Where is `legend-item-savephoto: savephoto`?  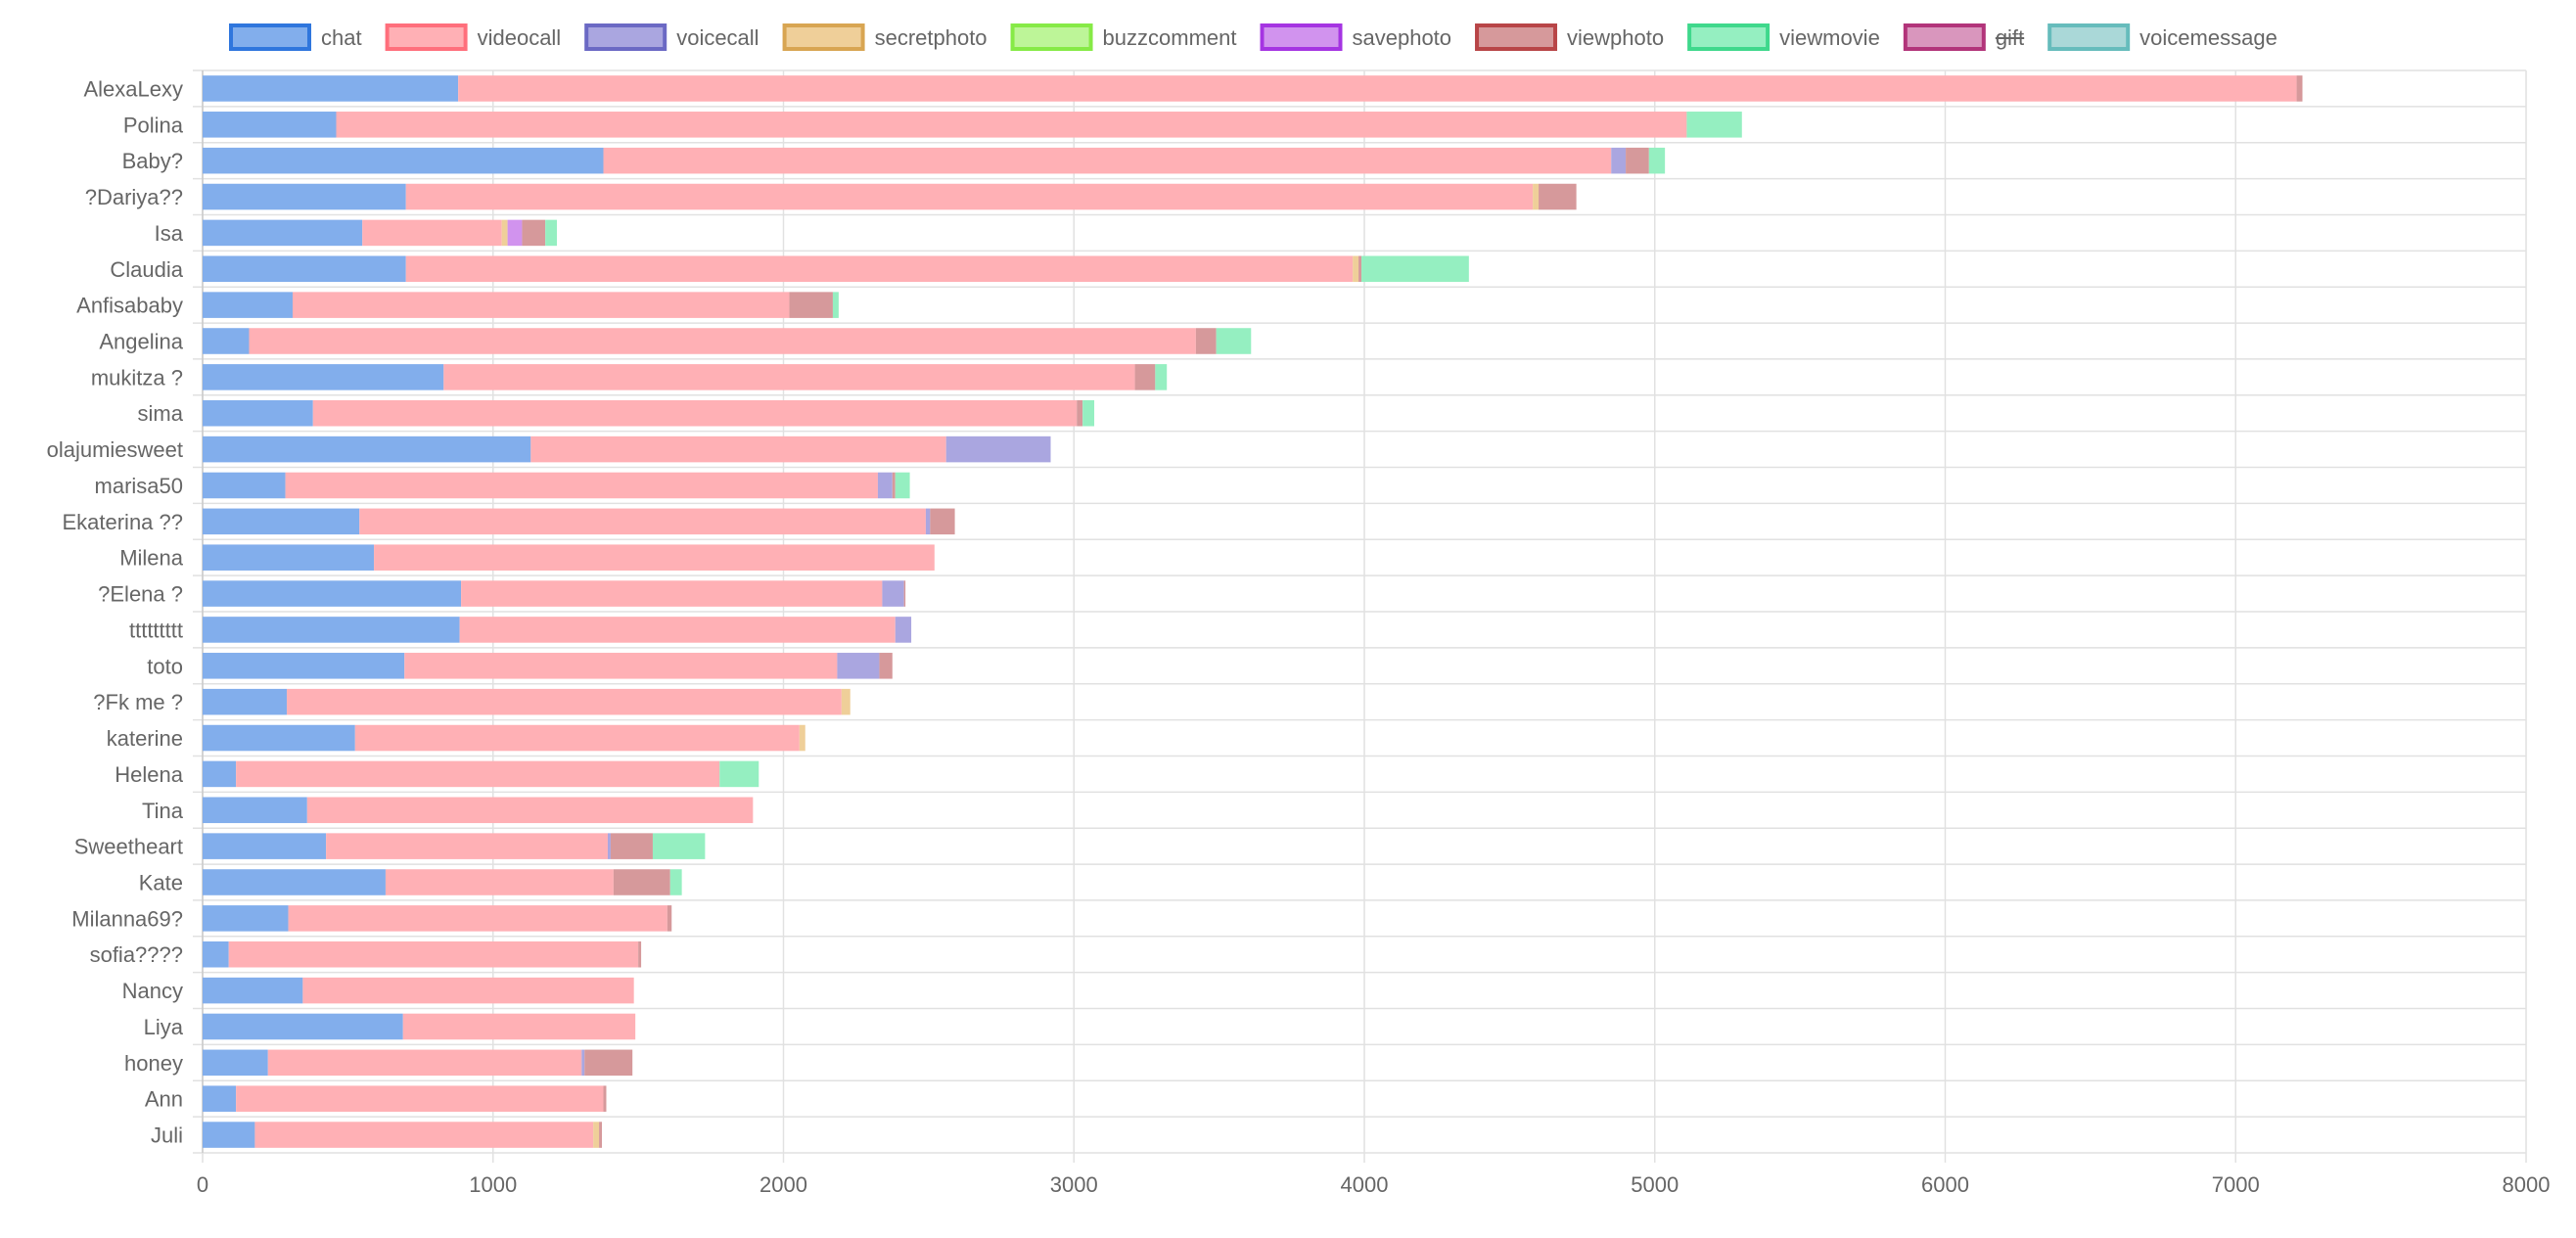 legend-item-savephoto: savephoto is located at coordinates (1356, 37).